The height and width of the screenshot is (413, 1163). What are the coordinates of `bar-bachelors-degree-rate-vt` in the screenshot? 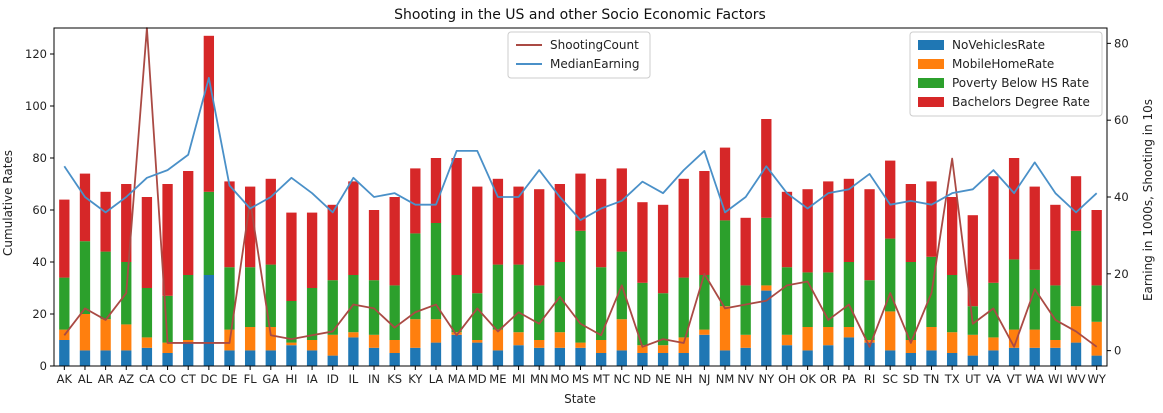 It's located at (1014, 209).